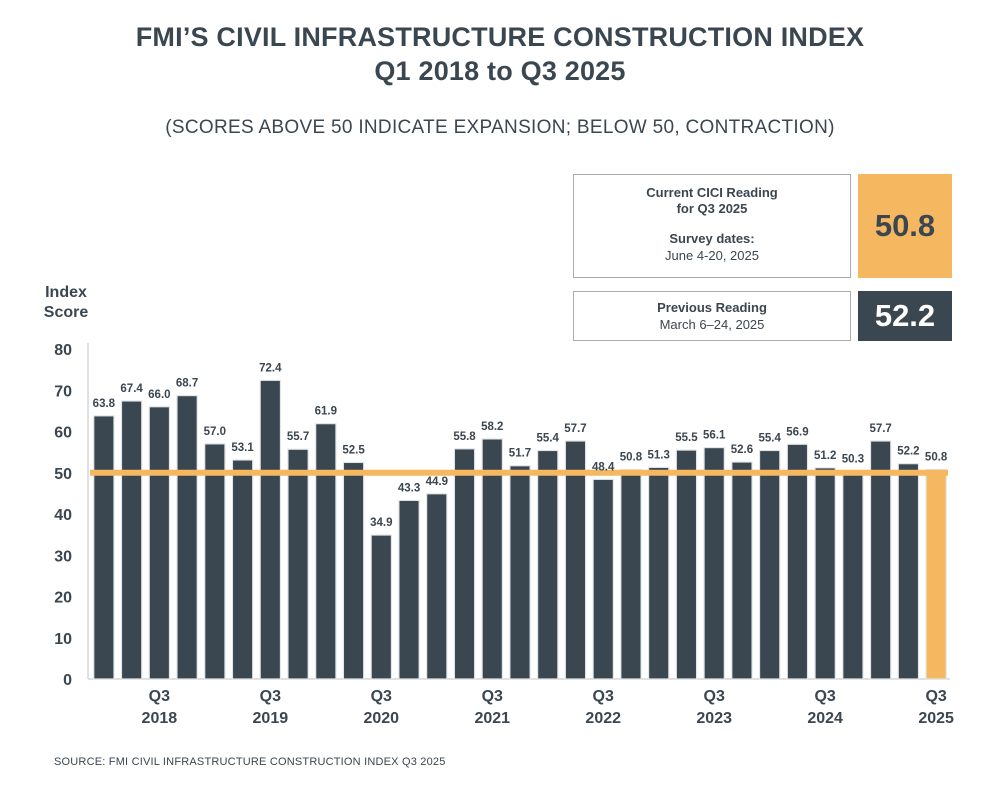 The image size is (1000, 802). What do you see at coordinates (712, 324) in the screenshot?
I see `previous-reading-dates: March 6–24, 2025` at bounding box center [712, 324].